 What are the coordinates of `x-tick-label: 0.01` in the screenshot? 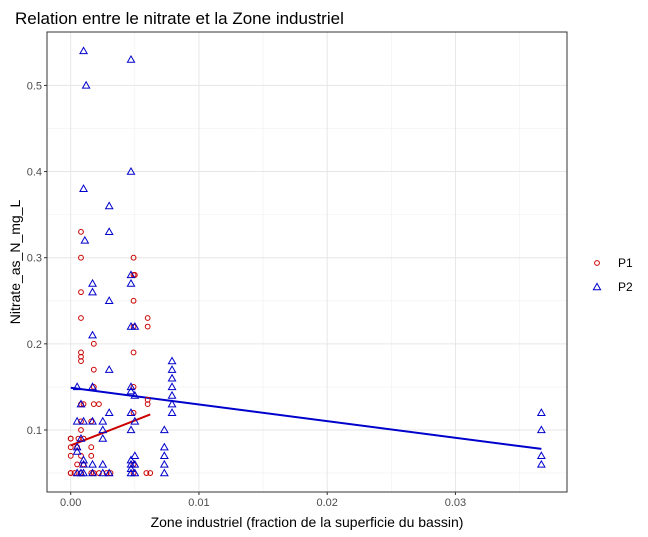 It's located at (198, 503).